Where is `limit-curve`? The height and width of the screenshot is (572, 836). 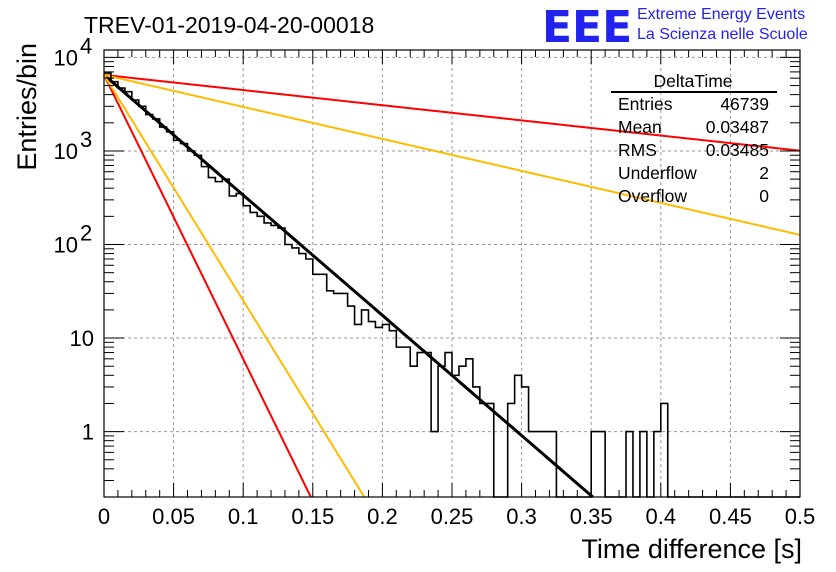
limit-curve is located at coordinates (452, 112).